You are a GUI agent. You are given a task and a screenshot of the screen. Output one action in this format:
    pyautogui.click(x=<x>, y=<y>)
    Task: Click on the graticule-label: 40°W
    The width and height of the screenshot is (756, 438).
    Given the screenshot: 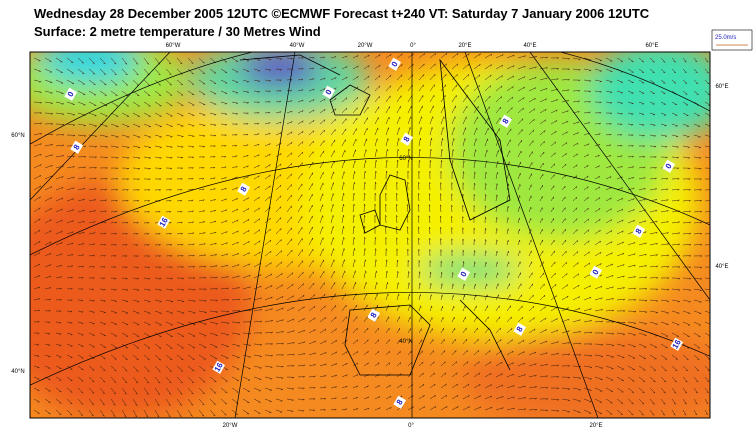 What is the action you would take?
    pyautogui.click(x=297, y=46)
    